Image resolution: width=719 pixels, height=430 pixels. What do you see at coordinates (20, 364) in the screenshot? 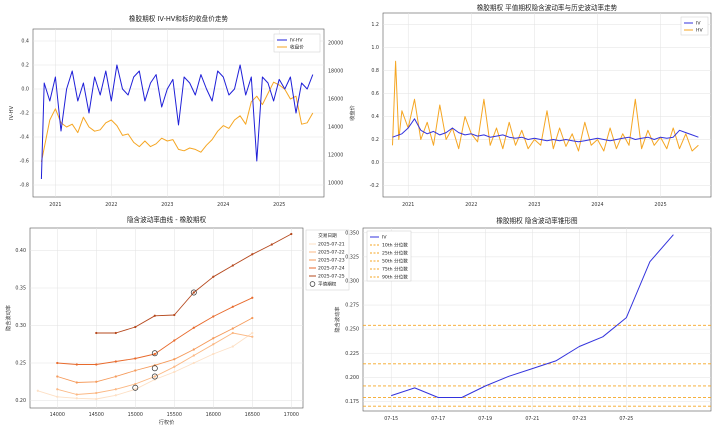
I see `y-tick-label: 0.25` at bounding box center [20, 364].